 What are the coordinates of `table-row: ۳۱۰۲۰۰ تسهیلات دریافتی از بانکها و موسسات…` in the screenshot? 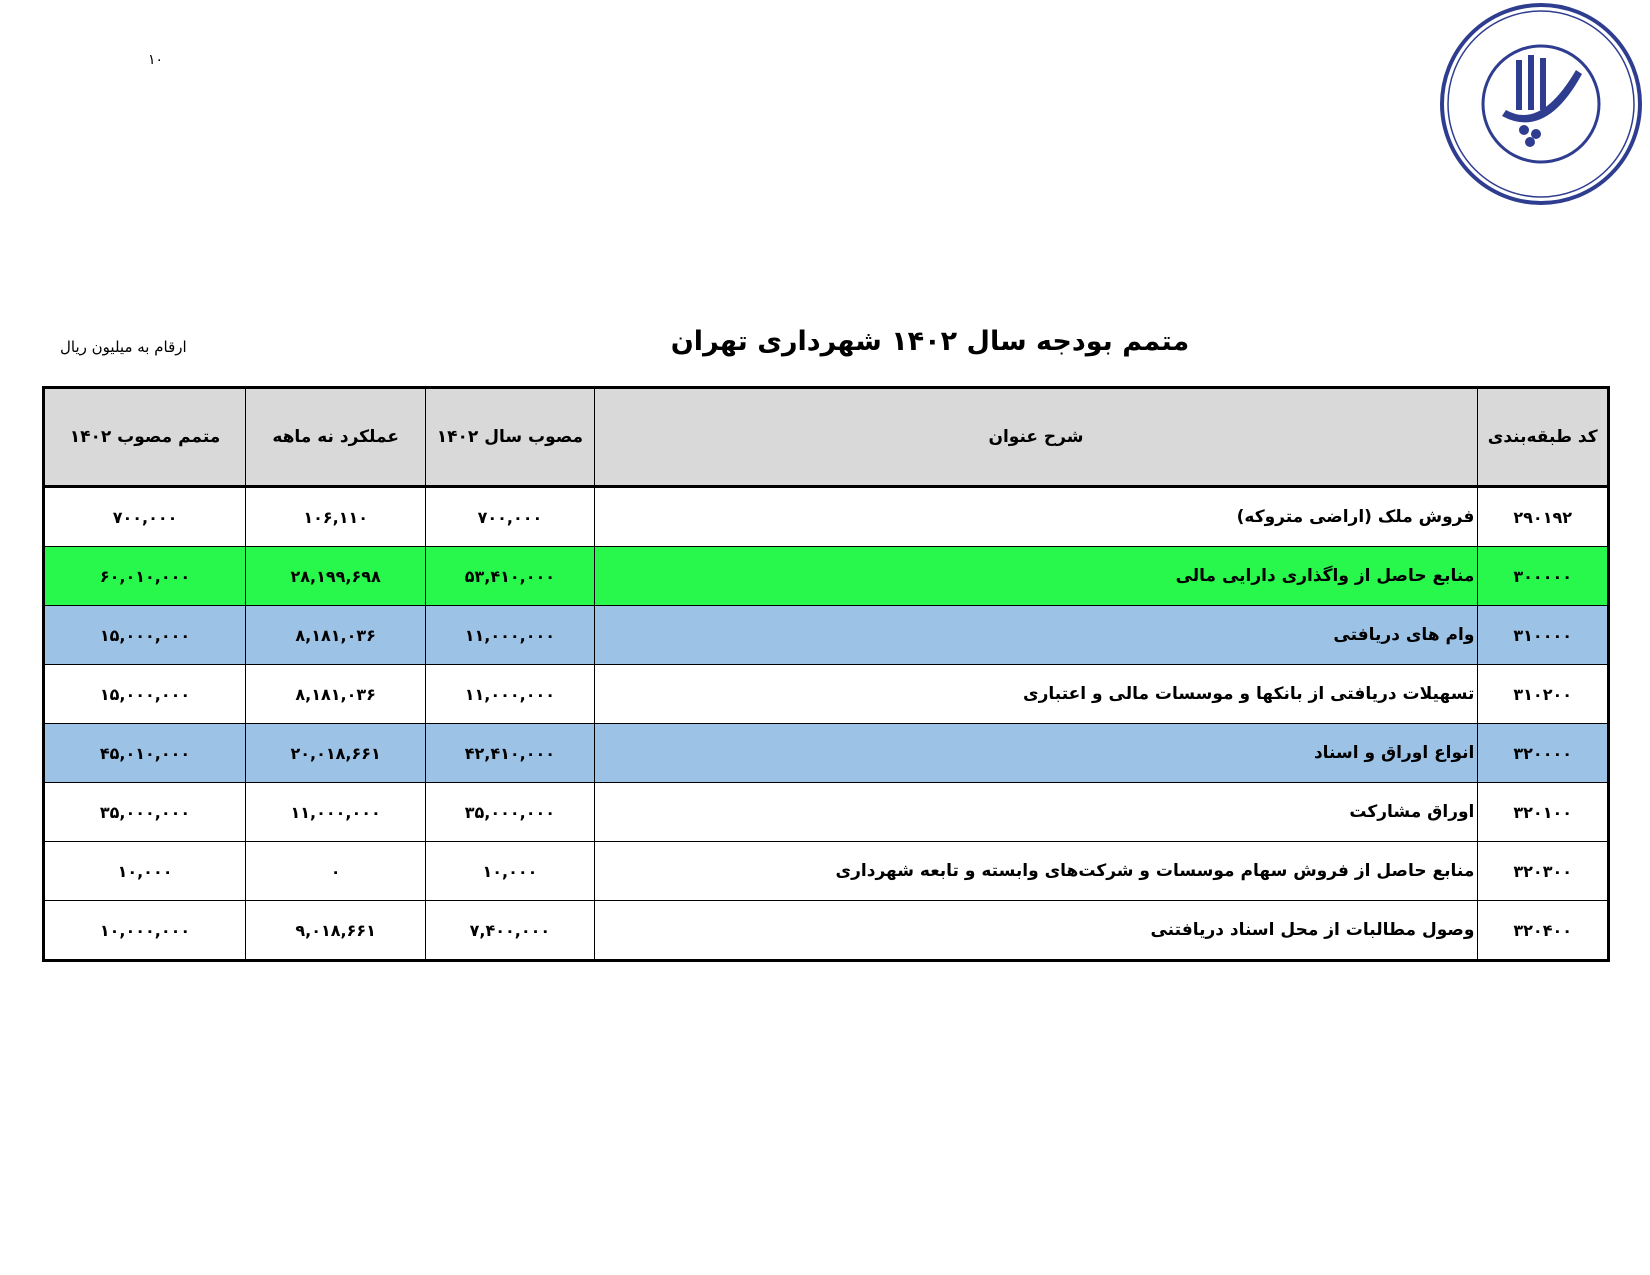 It's located at (825, 694).